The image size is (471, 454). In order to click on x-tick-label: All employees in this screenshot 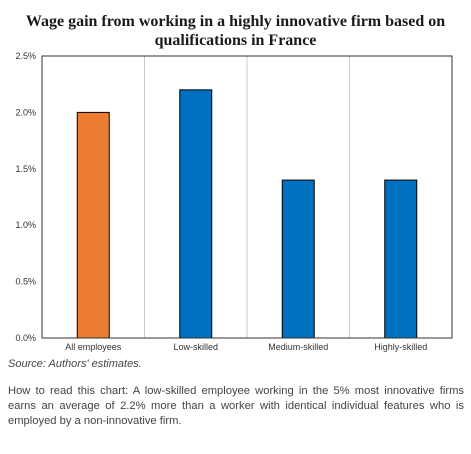, I will do `click(93, 347)`.